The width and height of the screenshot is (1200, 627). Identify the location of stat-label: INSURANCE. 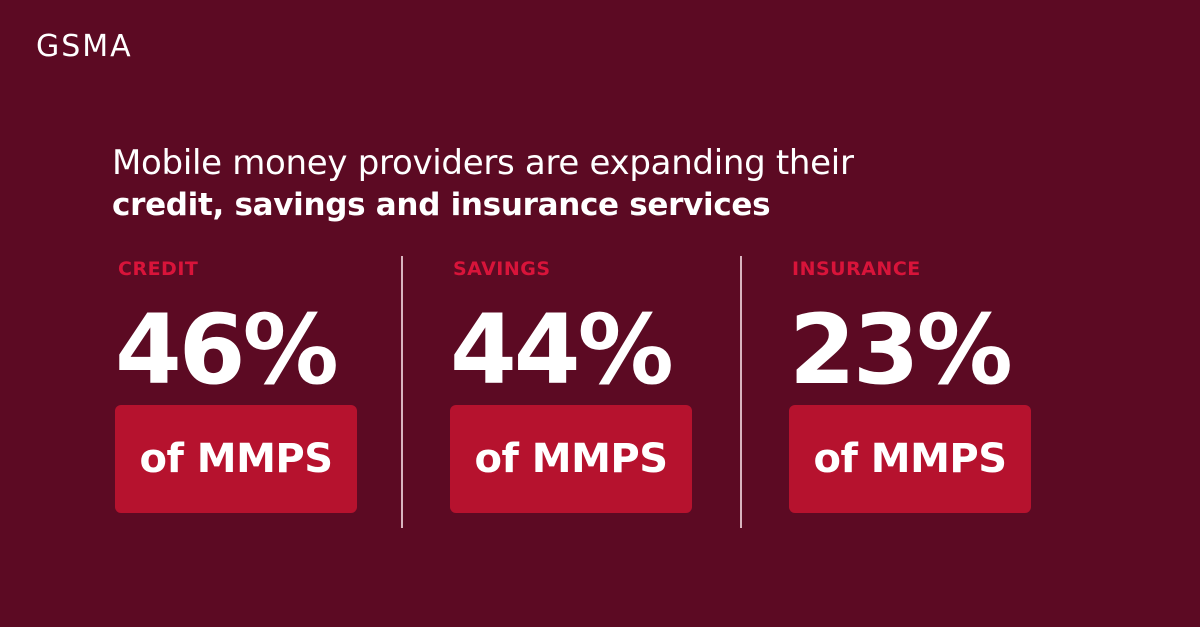
(856, 269).